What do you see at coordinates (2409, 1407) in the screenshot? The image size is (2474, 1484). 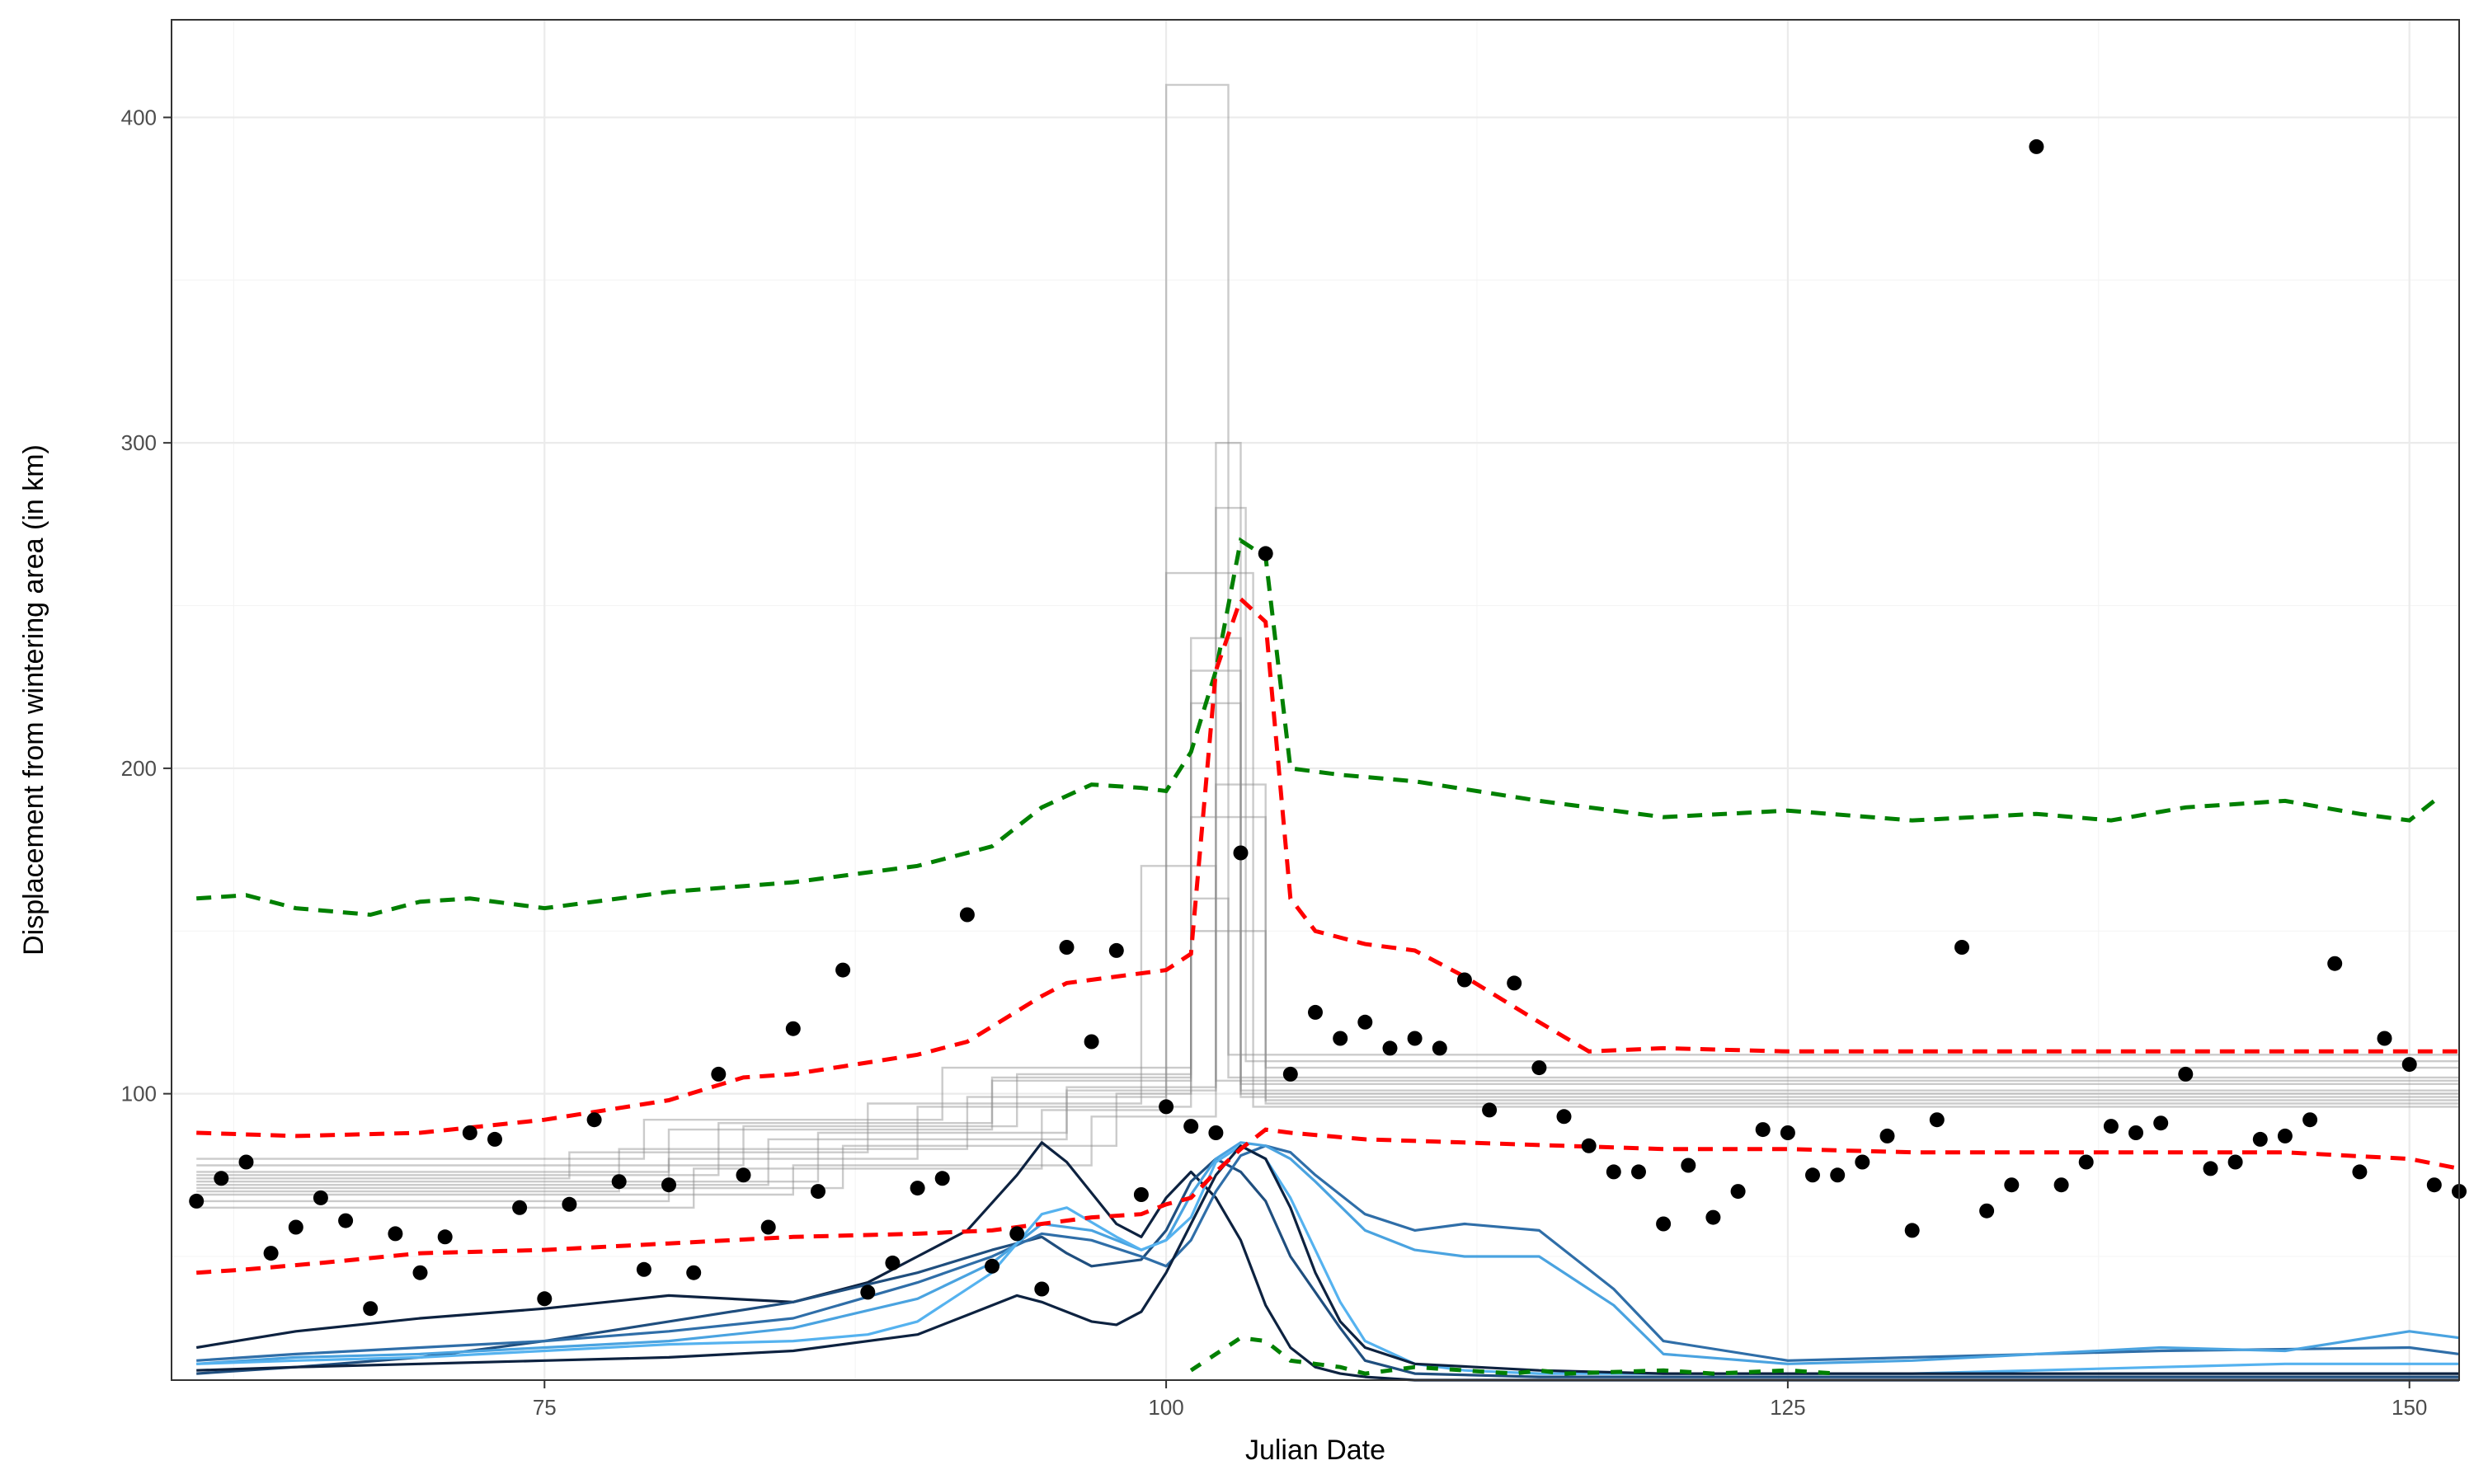 I see `x-tick-label: 150` at bounding box center [2409, 1407].